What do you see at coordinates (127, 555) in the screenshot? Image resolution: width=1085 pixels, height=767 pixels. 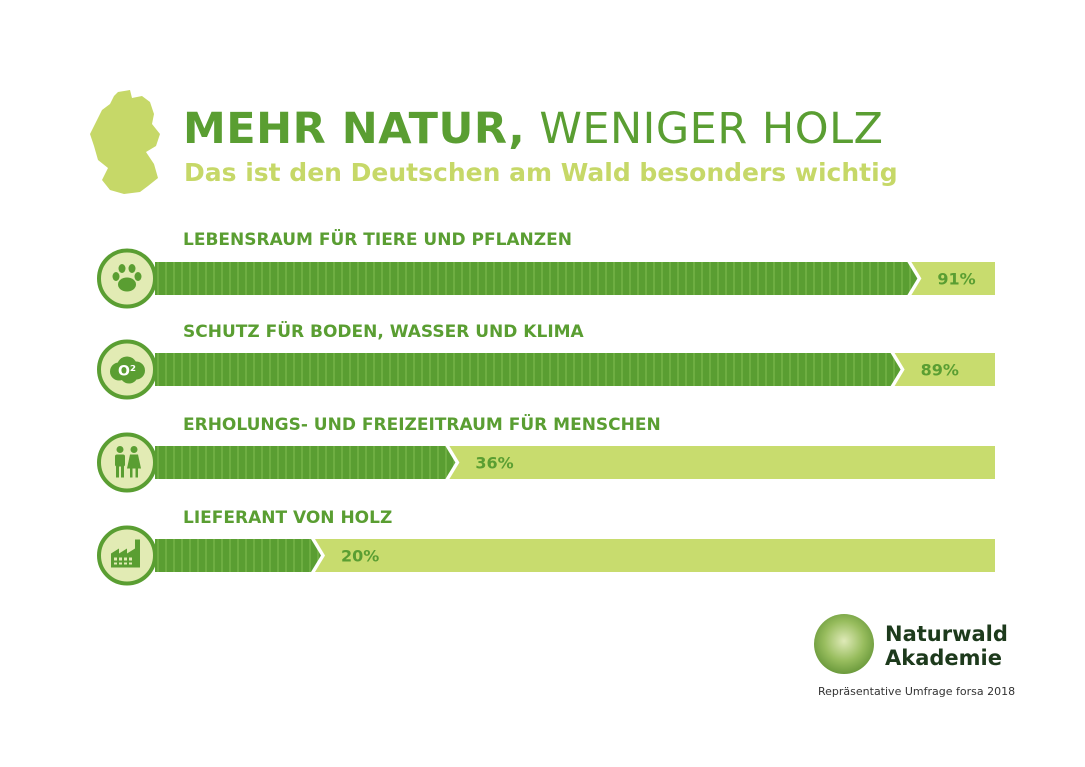 I see `factory-icon` at bounding box center [127, 555].